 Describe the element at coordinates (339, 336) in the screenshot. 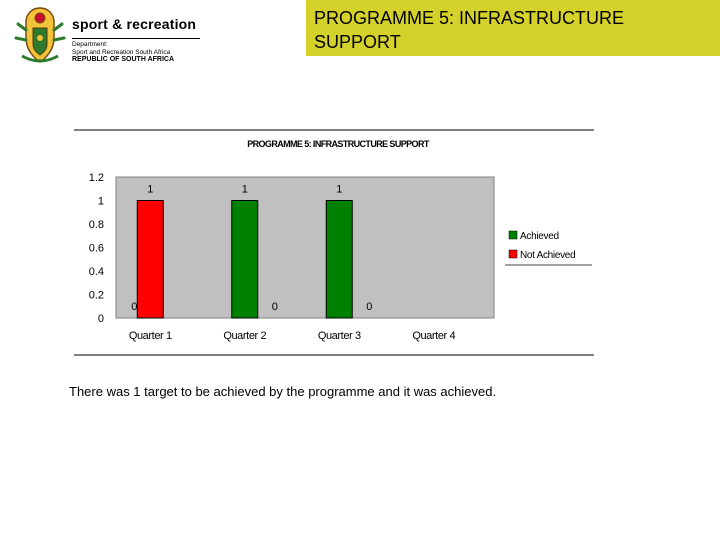

I see `x-tick-label: Quarter 3` at that location.